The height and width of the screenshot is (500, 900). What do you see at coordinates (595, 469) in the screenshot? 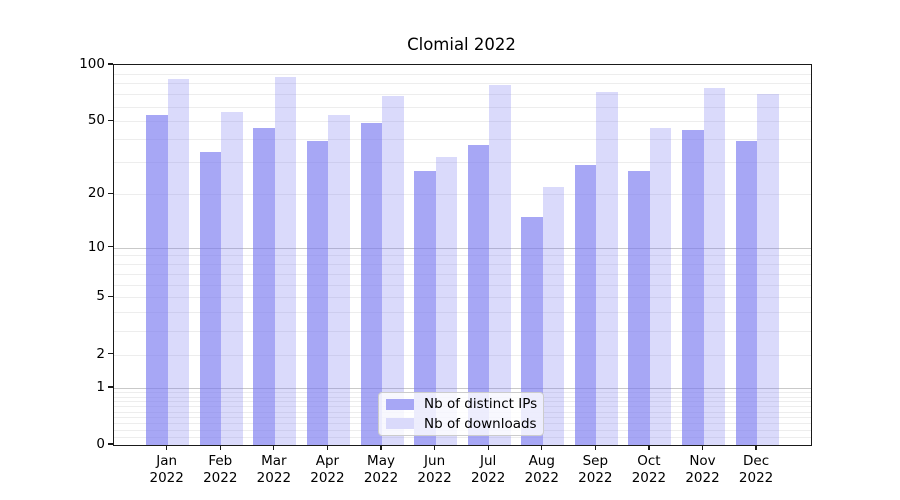
I see `x-tick-label-sep: Sep 2022` at bounding box center [595, 469].